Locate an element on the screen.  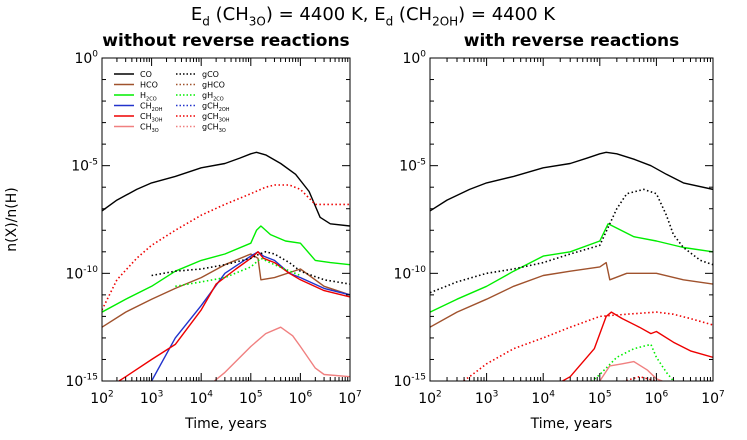
series-line-ch3oh is located at coordinates (637, 346).